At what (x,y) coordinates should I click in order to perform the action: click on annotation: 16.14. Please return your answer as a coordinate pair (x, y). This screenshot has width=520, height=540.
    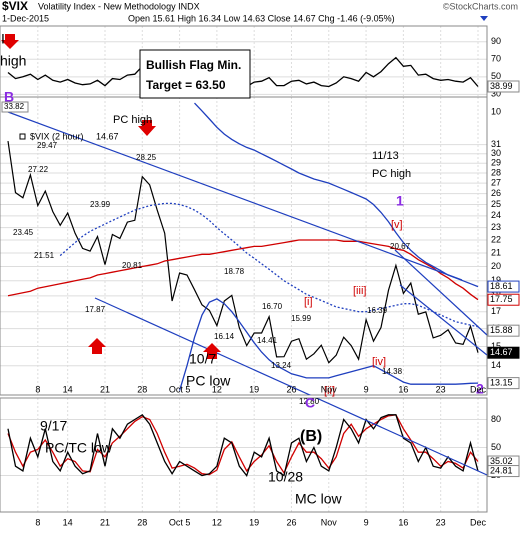
    Looking at the image, I should click on (224, 336).